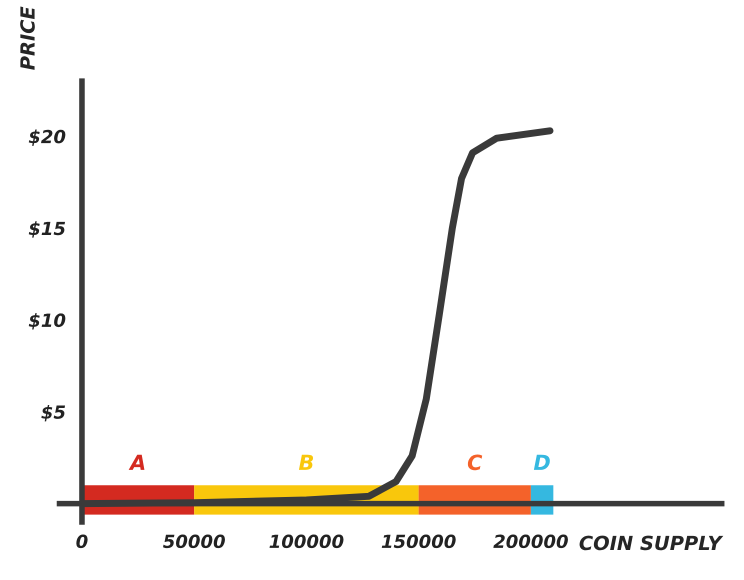 The height and width of the screenshot is (580, 744). What do you see at coordinates (27, 38) in the screenshot?
I see `y-axis-title: PRICE` at bounding box center [27, 38].